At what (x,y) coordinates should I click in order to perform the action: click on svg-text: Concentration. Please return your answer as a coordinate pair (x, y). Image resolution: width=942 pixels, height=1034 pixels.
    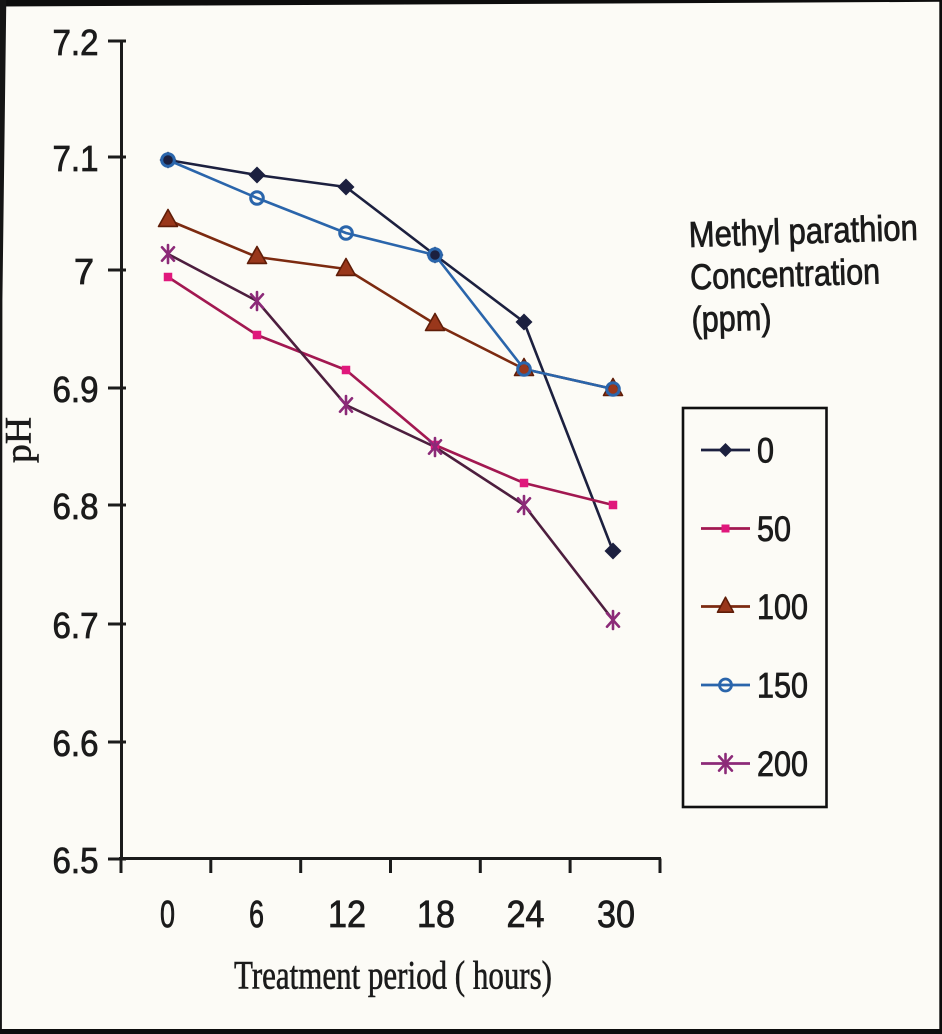
    Looking at the image, I should click on (784, 274).